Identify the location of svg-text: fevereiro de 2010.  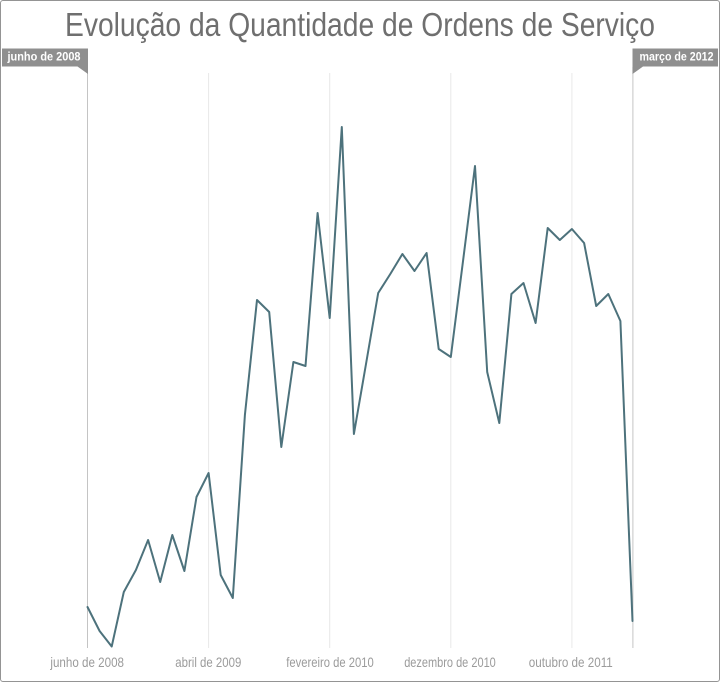
(330, 662).